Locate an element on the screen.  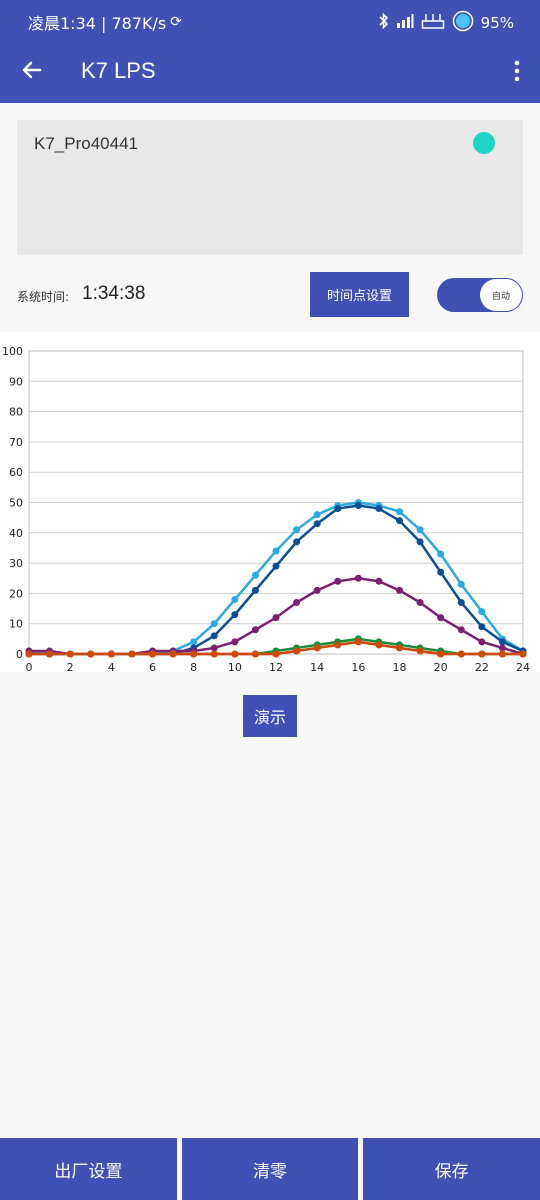
y-tick-label: 60 is located at coordinates (16, 472).